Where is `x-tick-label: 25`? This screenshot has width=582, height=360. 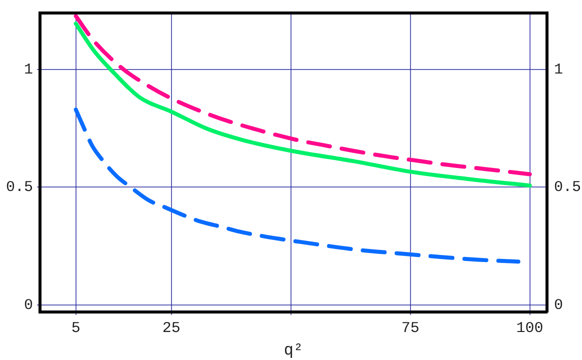 x-tick-label: 25 is located at coordinates (171, 328).